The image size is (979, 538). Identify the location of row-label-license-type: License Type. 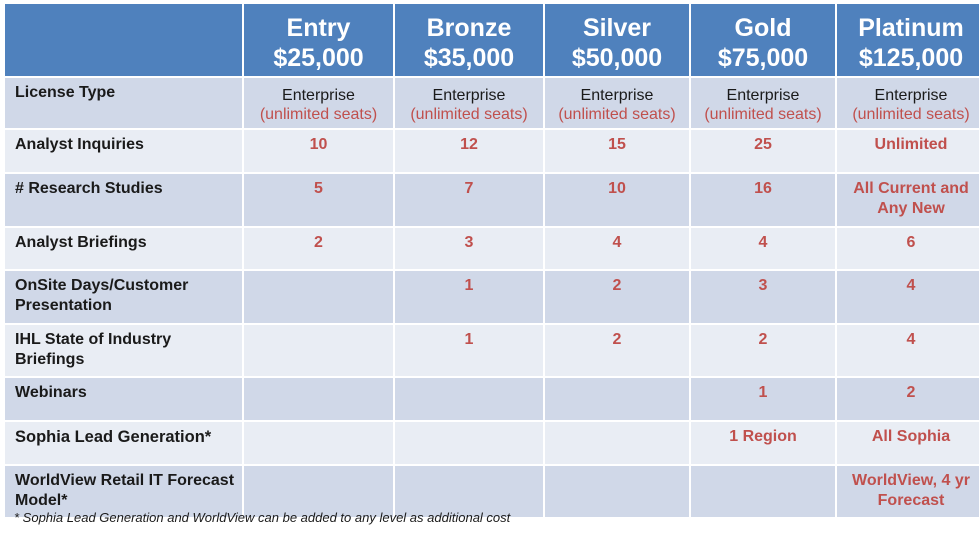
(123, 103).